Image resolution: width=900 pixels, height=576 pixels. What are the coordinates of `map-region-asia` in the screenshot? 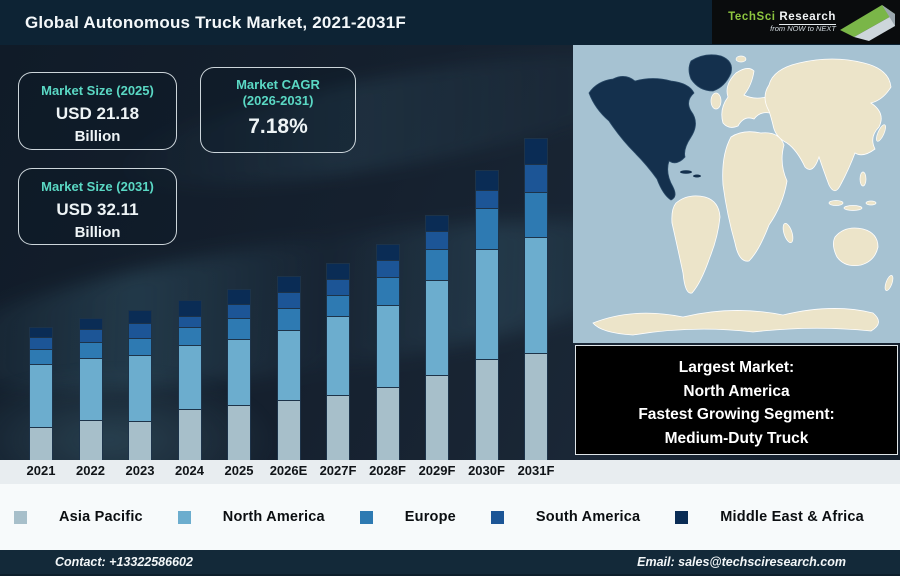 It's located at (828, 125).